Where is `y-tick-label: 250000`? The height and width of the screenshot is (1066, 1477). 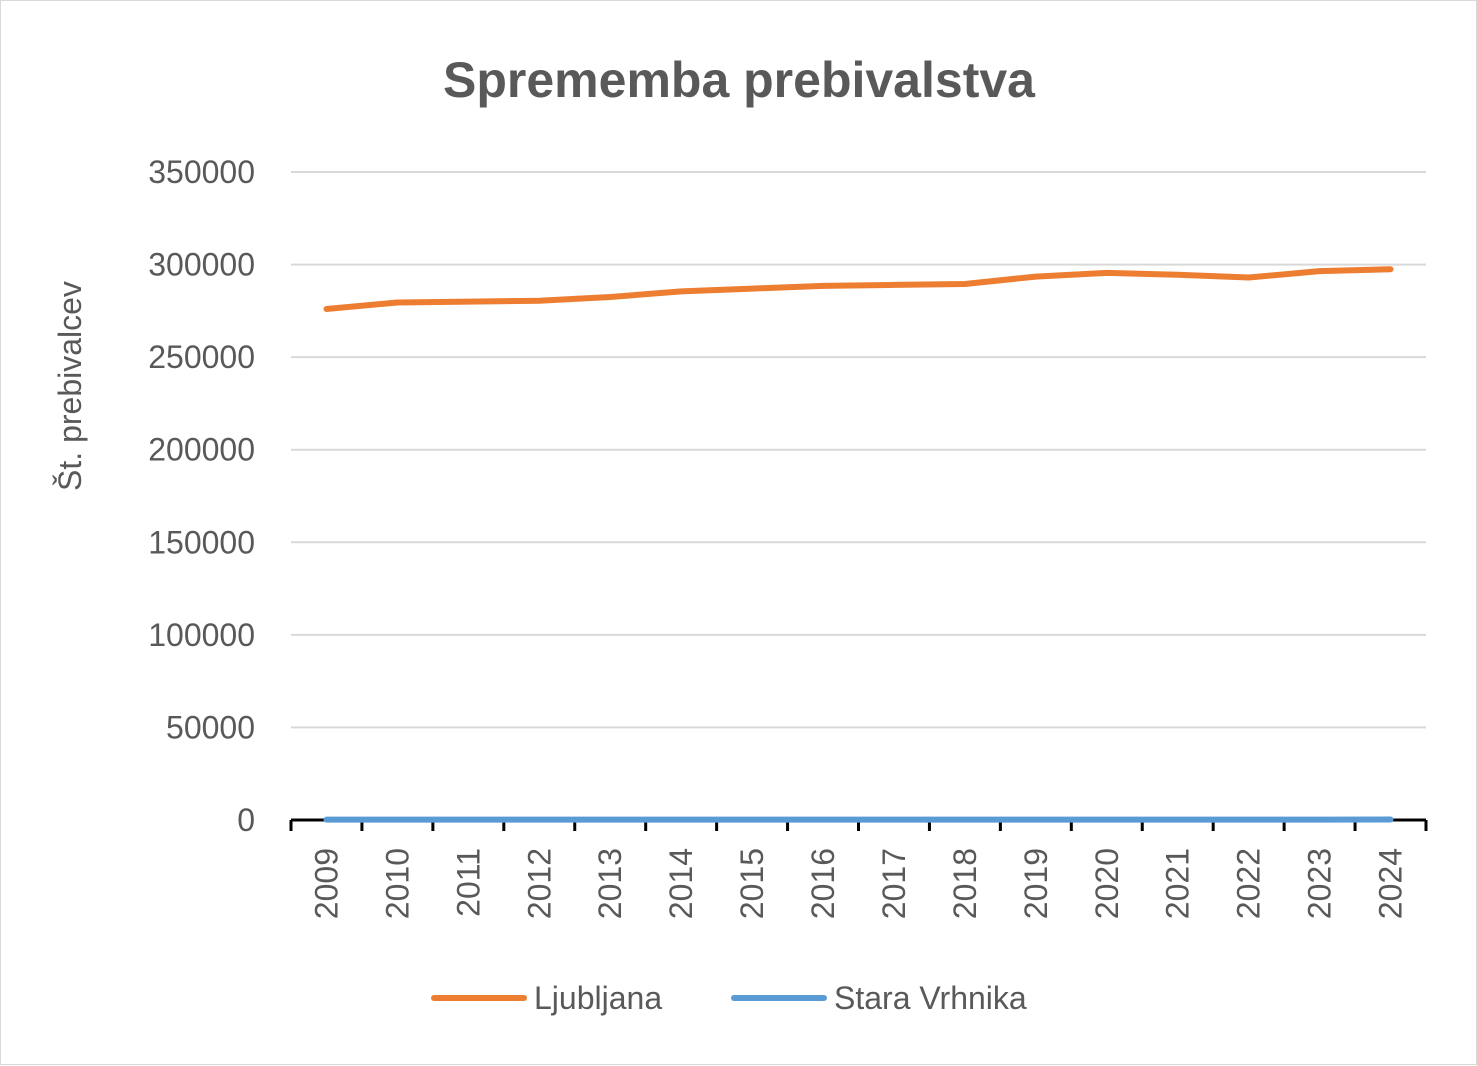
y-tick-label: 250000 is located at coordinates (201, 357).